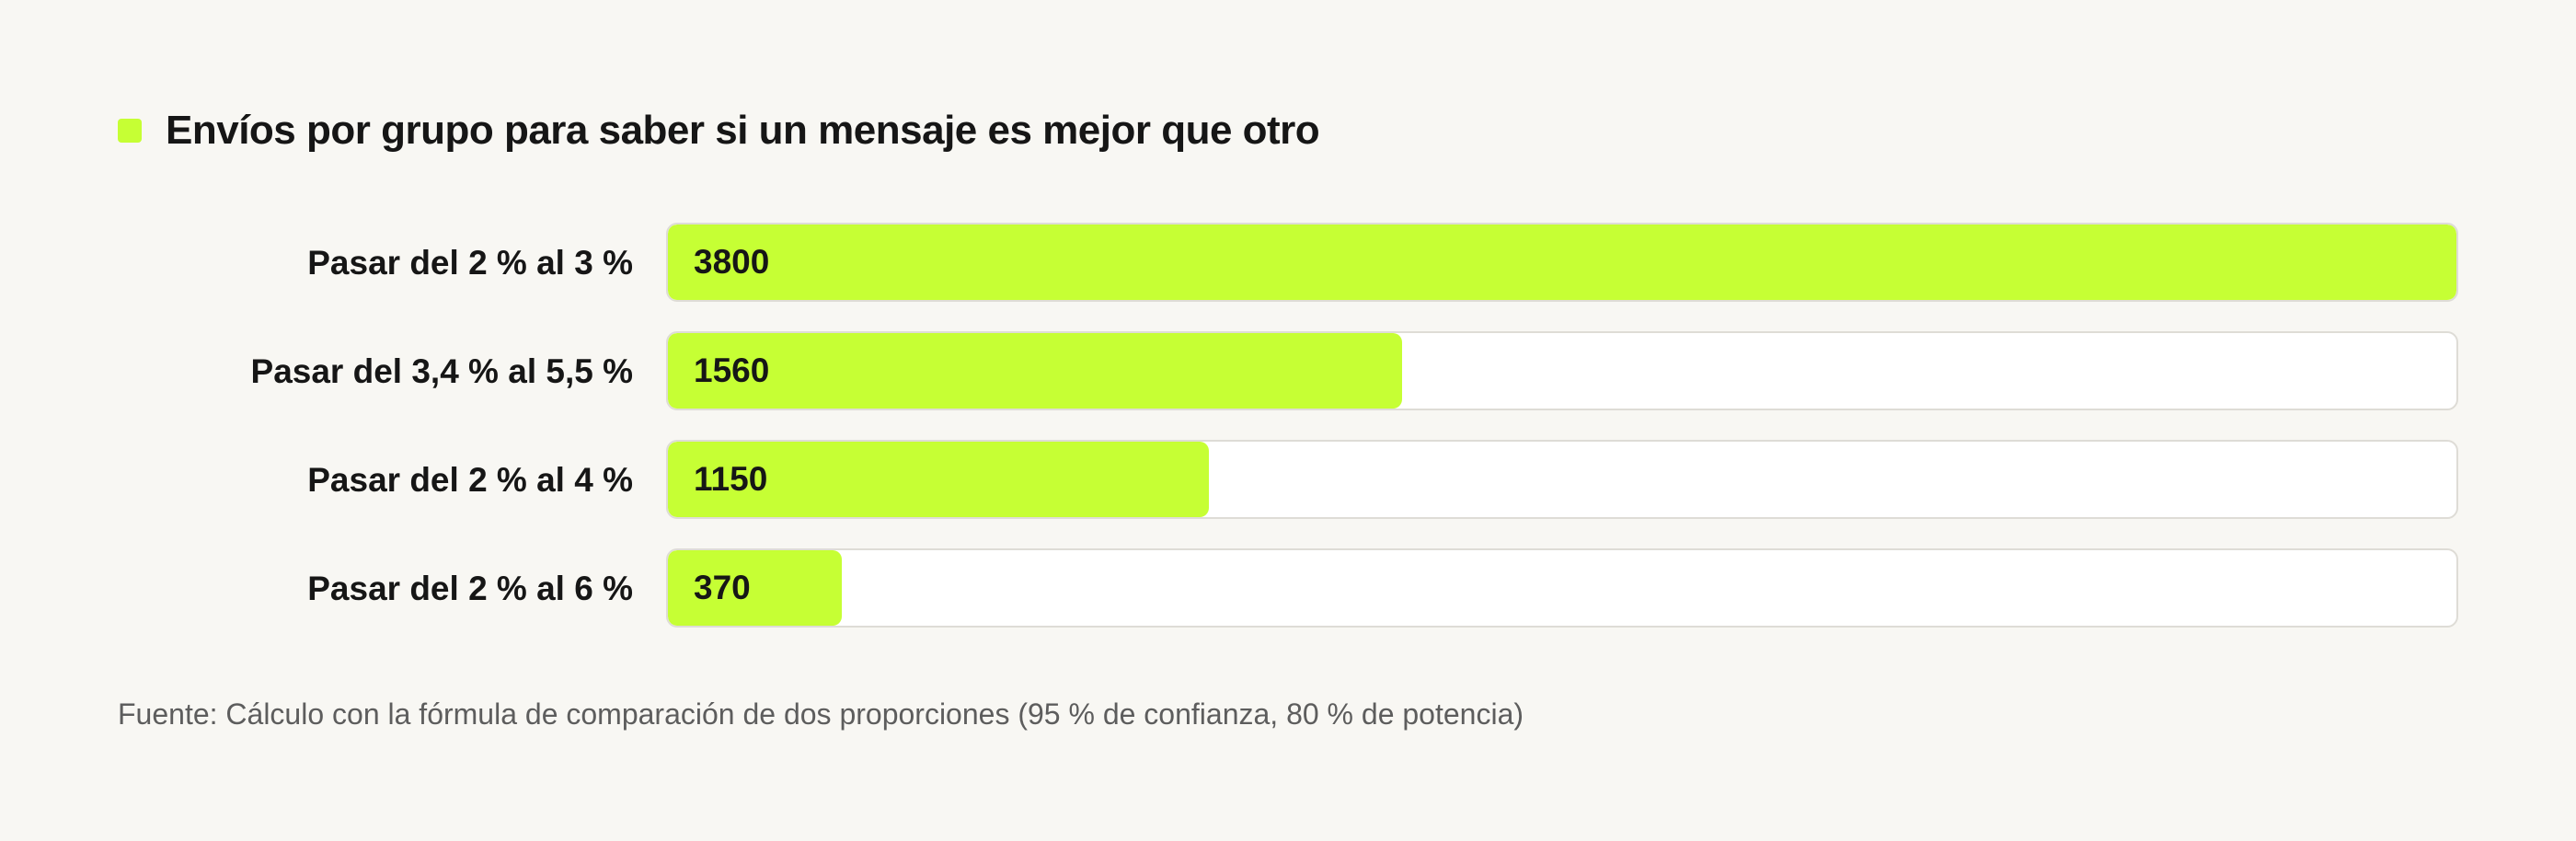  What do you see at coordinates (470, 263) in the screenshot?
I see `category-label: Pasar del 2 % al 3 %` at bounding box center [470, 263].